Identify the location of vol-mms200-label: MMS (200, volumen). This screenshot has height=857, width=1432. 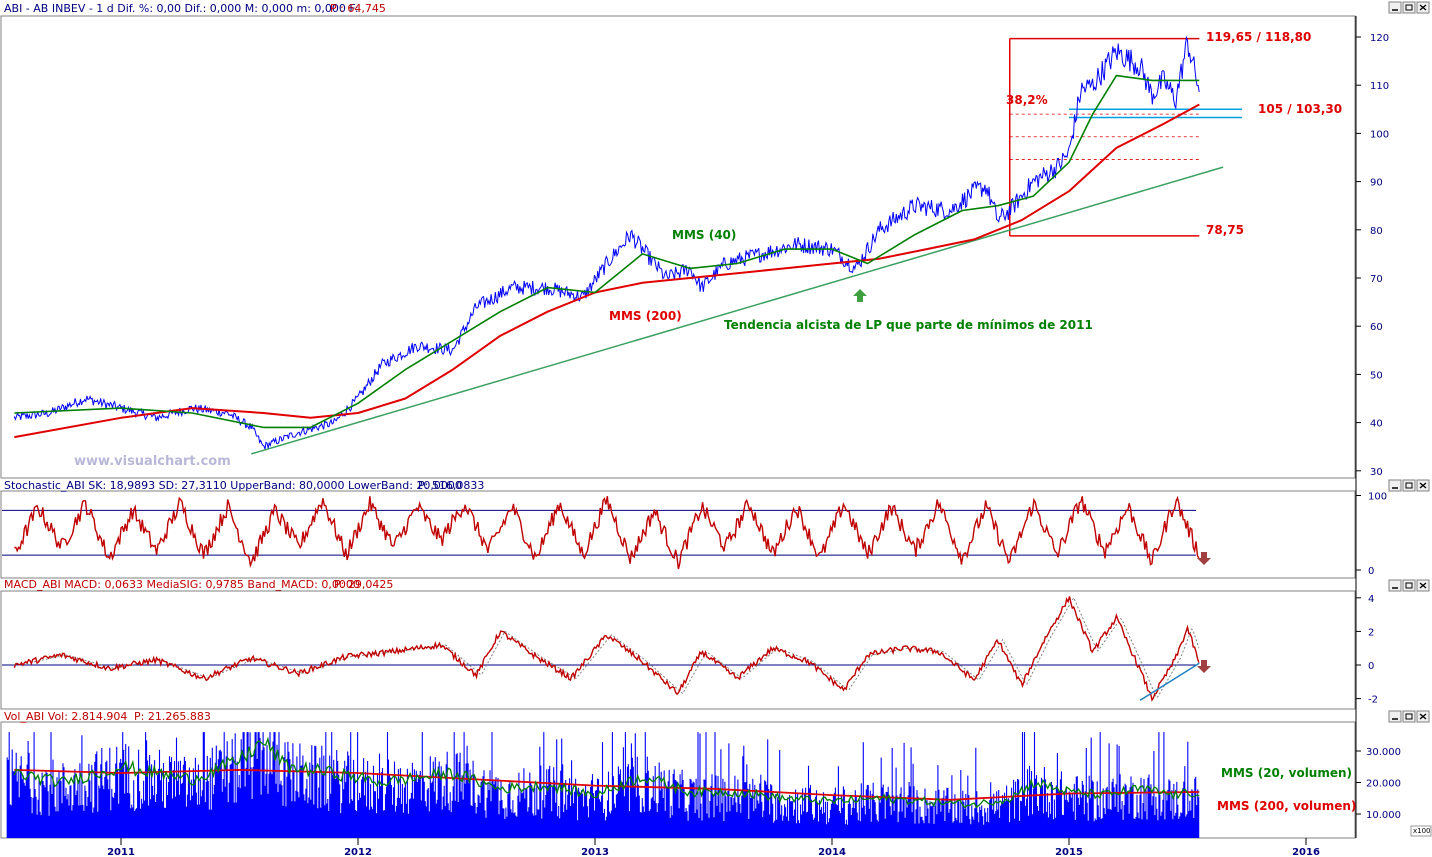
(1286, 806).